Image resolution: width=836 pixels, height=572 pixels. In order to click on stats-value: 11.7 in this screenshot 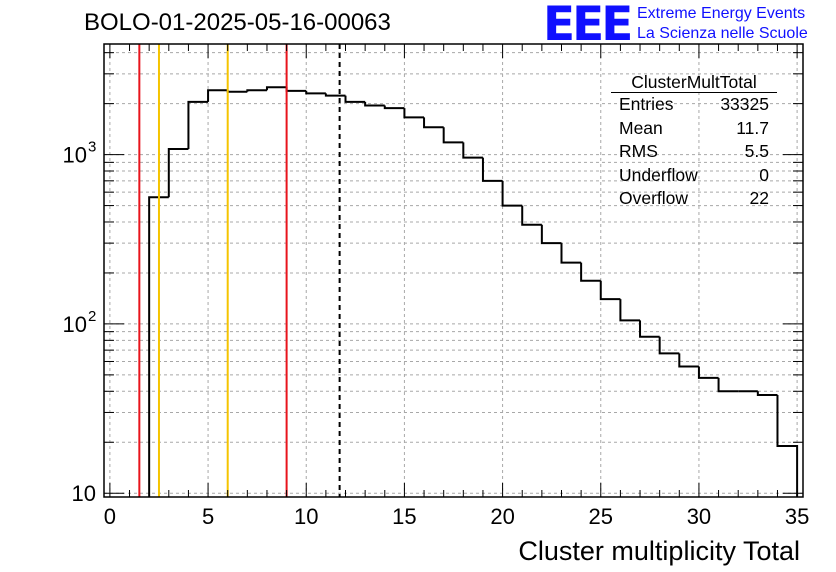, I will do `click(752, 127)`.